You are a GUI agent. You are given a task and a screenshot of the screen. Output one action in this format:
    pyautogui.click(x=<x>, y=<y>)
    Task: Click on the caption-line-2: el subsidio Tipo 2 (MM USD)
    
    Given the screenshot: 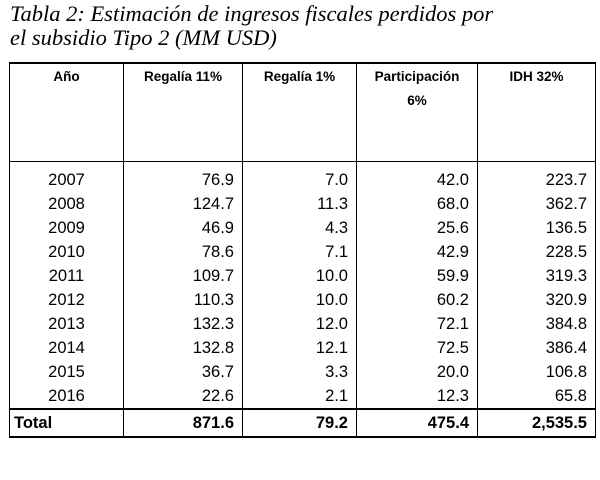 What is the action you would take?
    pyautogui.click(x=143, y=37)
    